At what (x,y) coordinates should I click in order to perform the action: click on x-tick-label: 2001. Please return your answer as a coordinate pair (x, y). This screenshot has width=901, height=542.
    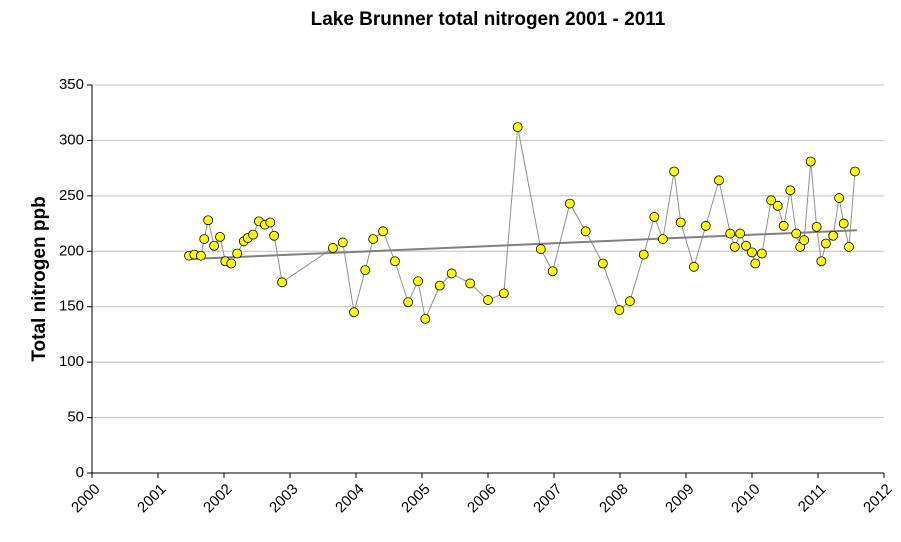
    Looking at the image, I should click on (152, 499).